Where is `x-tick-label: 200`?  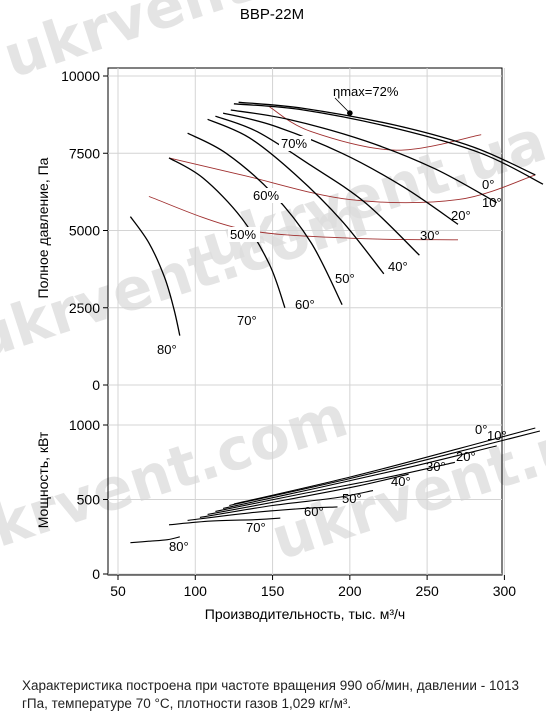
x-tick-label: 200 is located at coordinates (350, 591).